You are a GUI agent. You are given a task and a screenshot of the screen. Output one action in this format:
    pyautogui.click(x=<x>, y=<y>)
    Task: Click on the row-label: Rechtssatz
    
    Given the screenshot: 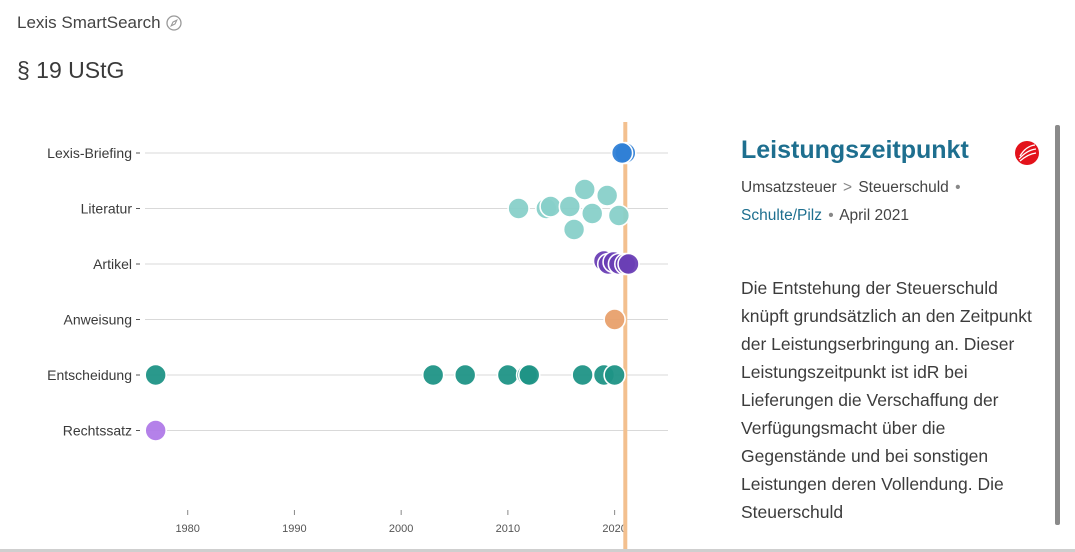 What is the action you would take?
    pyautogui.click(x=97, y=431)
    